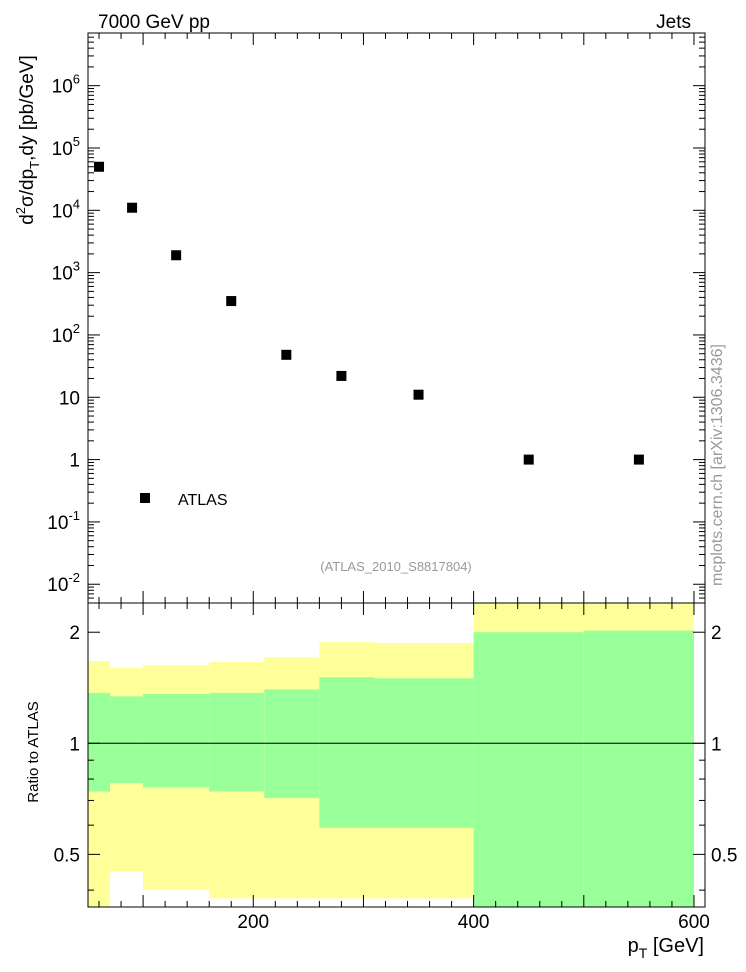  What do you see at coordinates (67, 855) in the screenshot?
I see `ratio-y-tick-label: 0.5` at bounding box center [67, 855].